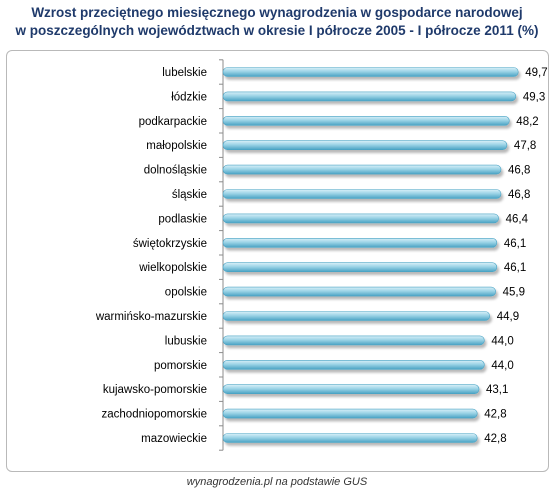 This screenshot has width=554, height=498. I want to click on value-label: 49,7, so click(536, 73).